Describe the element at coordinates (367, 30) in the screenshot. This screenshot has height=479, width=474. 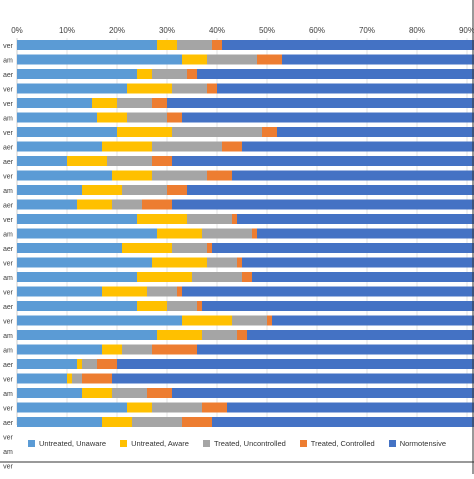
I see `x-tick-label: 70%` at that location.